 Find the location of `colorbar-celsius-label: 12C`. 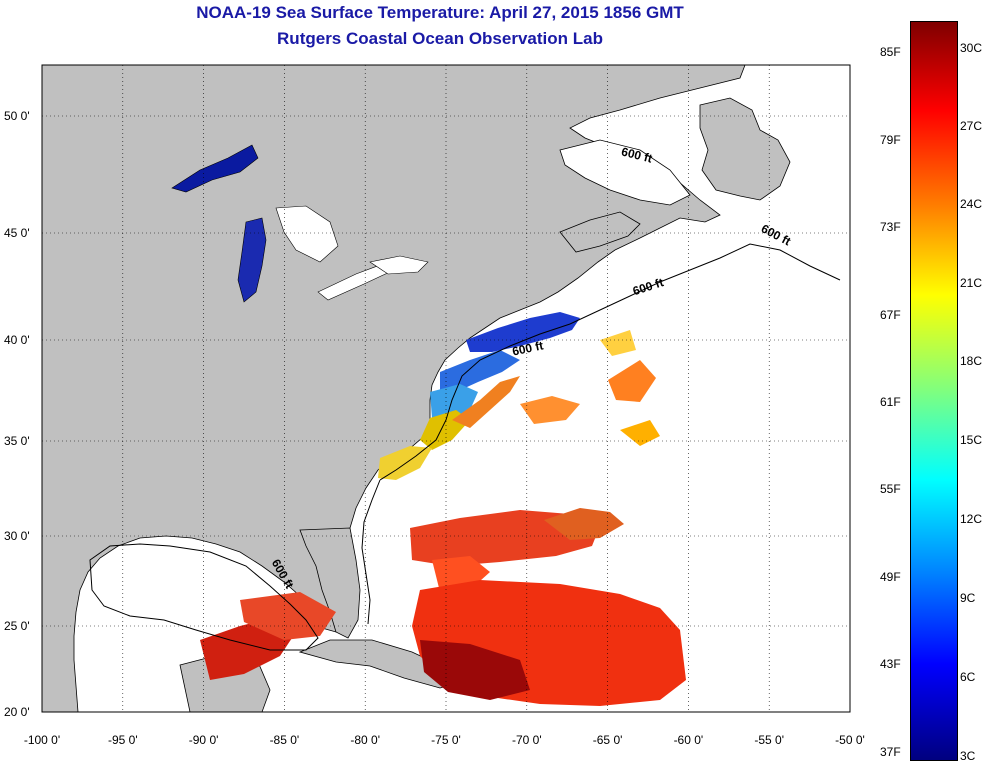

colorbar-celsius-label: 12C is located at coordinates (971, 519).